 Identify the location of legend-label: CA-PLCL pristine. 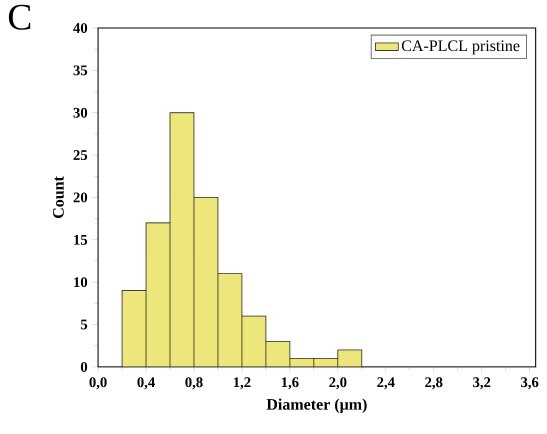
(461, 47).